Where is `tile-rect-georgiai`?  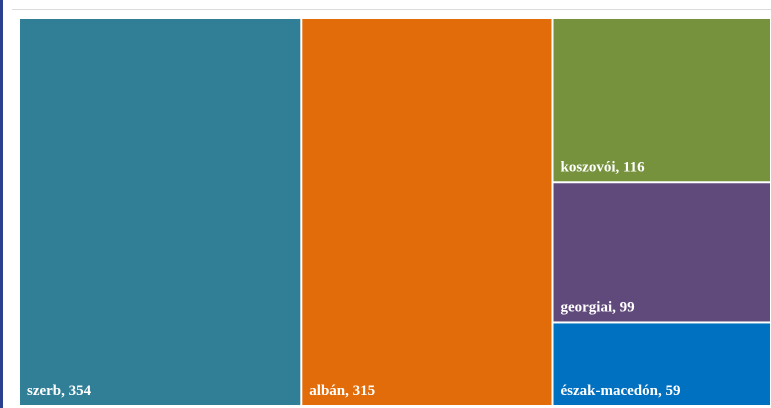 tile-rect-georgiai is located at coordinates (661, 252).